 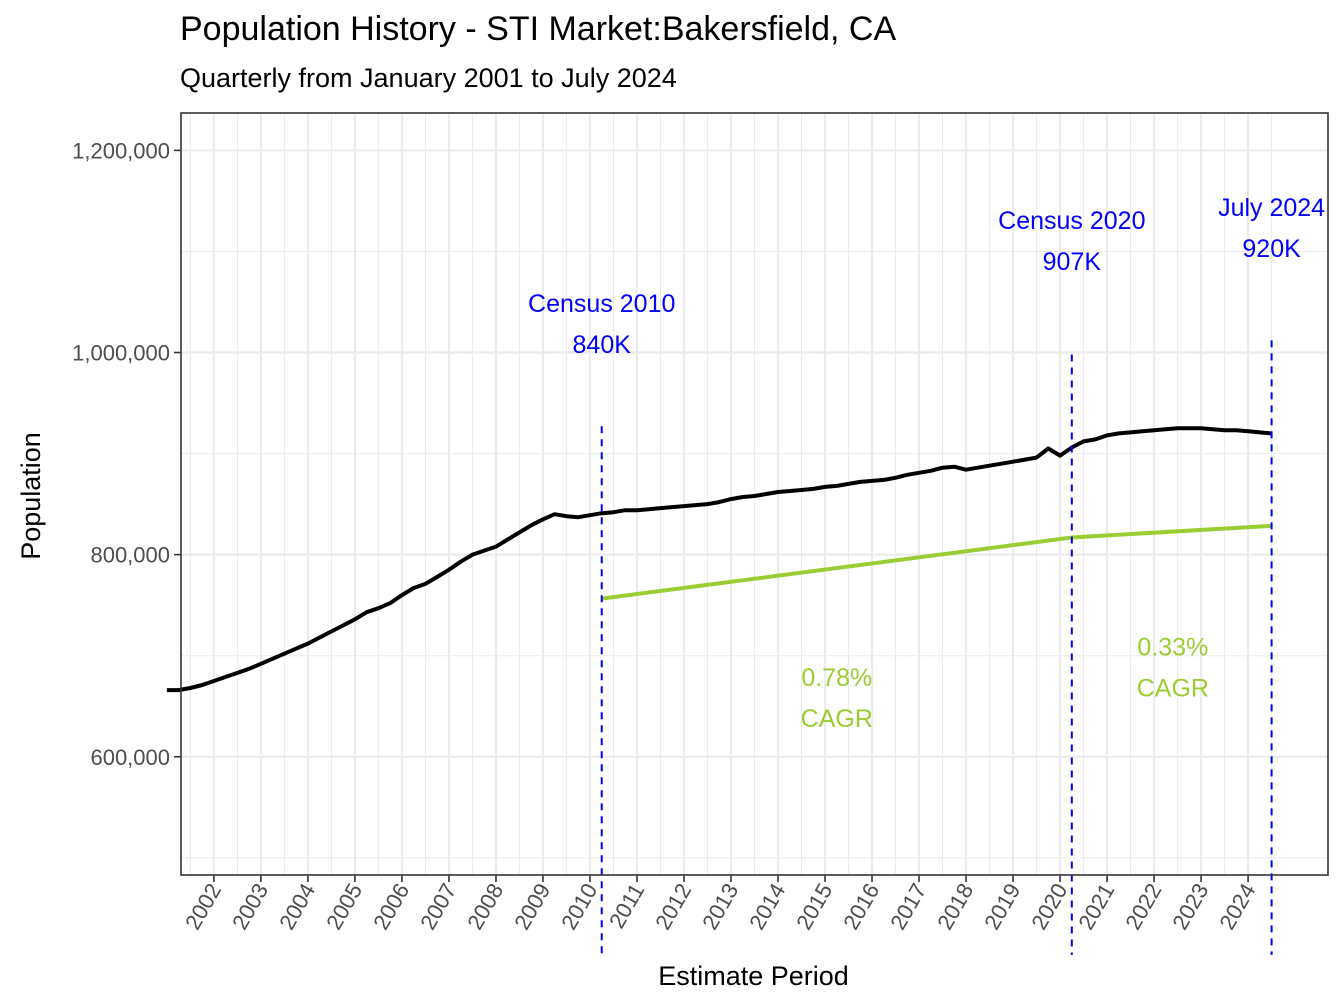 What do you see at coordinates (130, 757) in the screenshot?
I see `y-tick-label: 600,000` at bounding box center [130, 757].